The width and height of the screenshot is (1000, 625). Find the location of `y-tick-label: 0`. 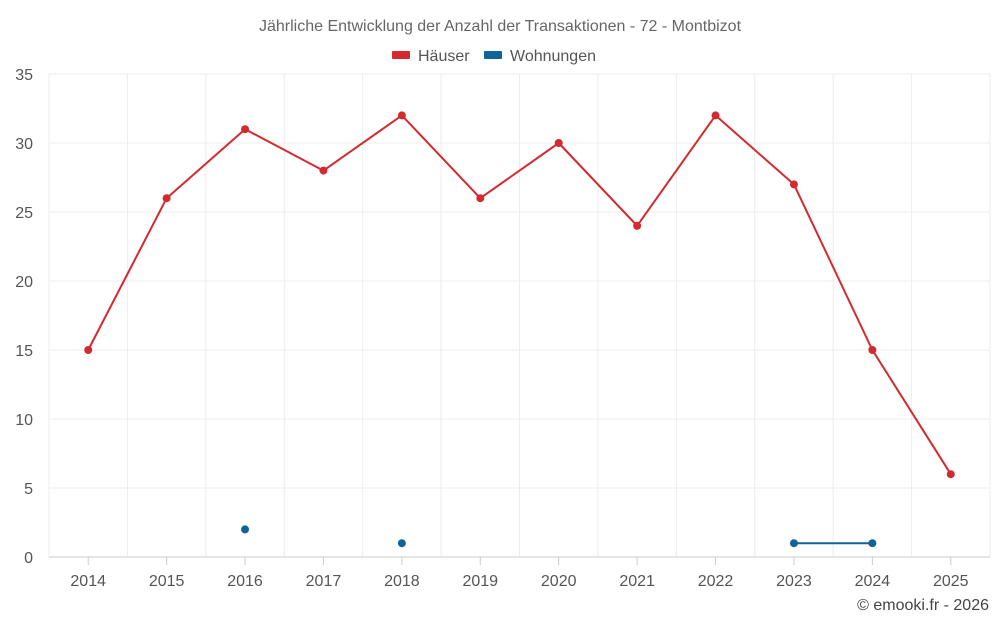

y-tick-label: 0 is located at coordinates (28, 558).